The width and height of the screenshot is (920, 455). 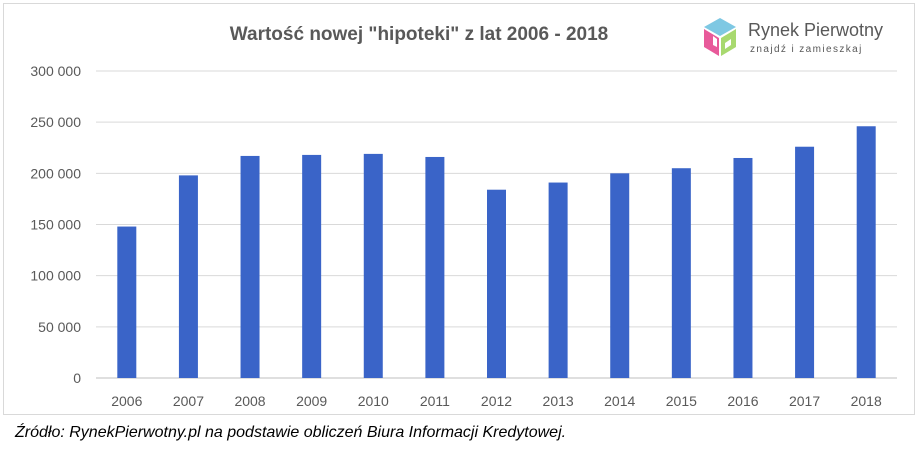 I want to click on bar-2016, so click(x=743, y=267).